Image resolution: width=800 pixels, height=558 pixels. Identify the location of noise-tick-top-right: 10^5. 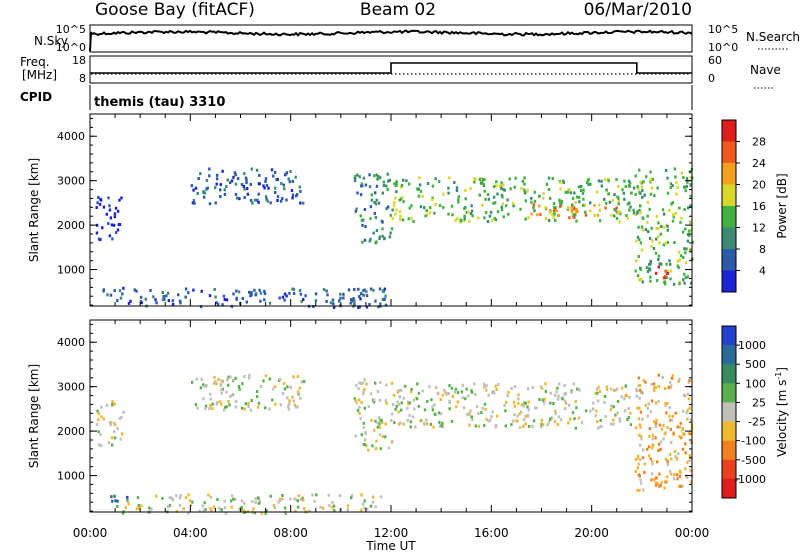
(723, 29).